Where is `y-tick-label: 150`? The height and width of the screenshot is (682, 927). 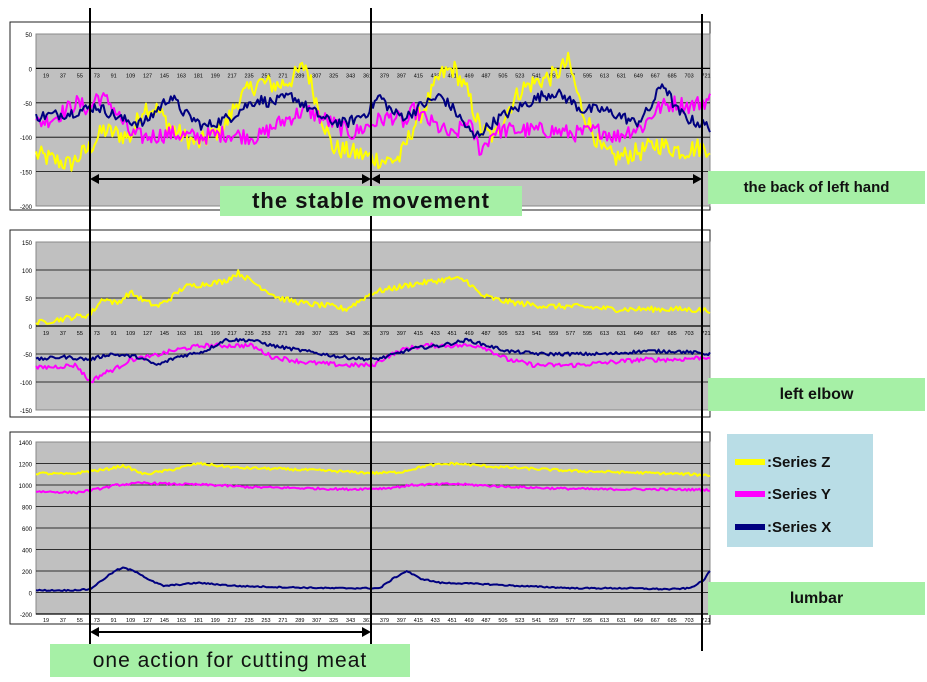 y-tick-label: 150 is located at coordinates (27, 244).